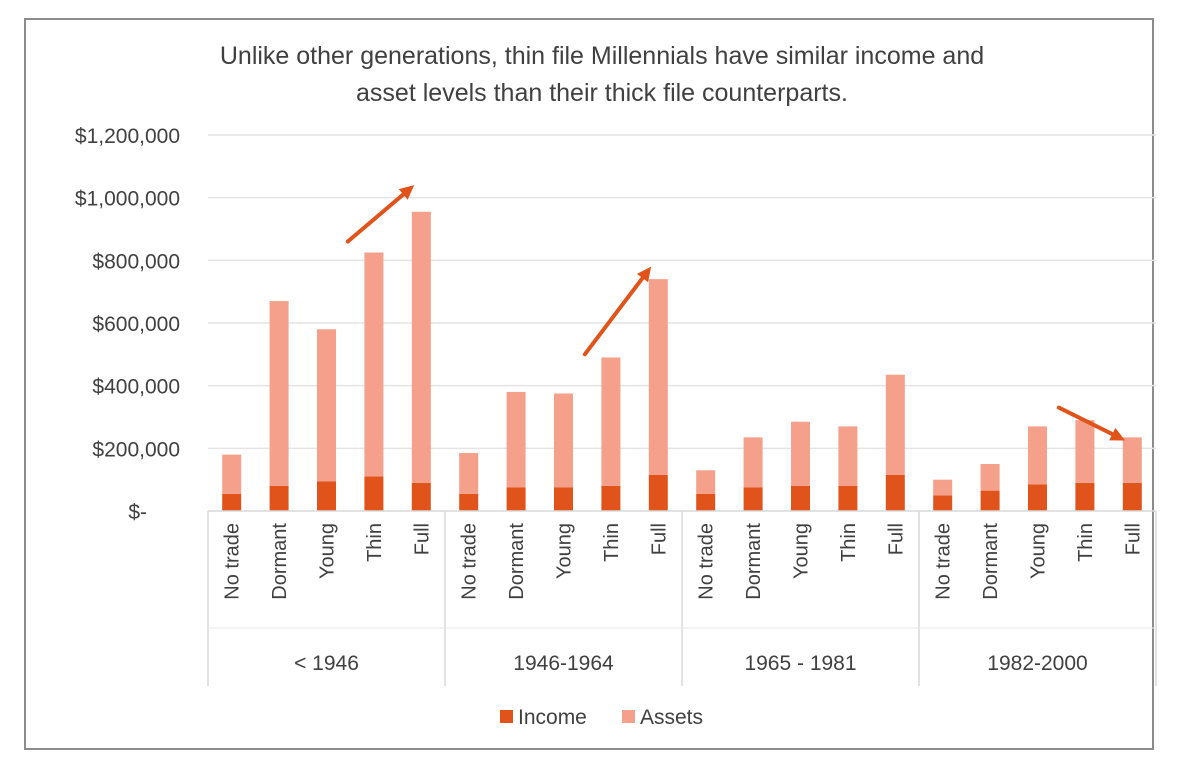 This screenshot has height=772, width=1200. What do you see at coordinates (563, 663) in the screenshot?
I see `x-group-label: 1946-1964` at bounding box center [563, 663].